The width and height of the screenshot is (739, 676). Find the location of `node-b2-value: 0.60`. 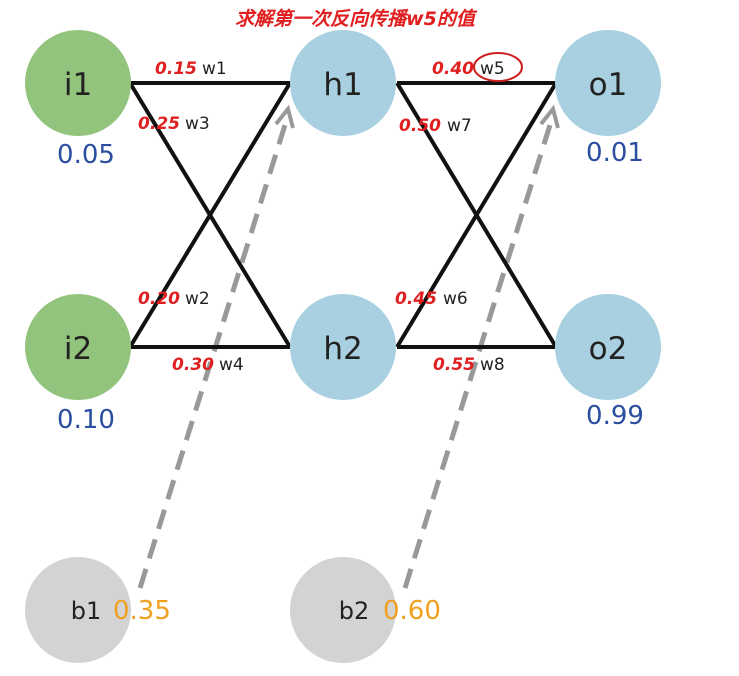

node-b2-value: 0.60 is located at coordinates (412, 611).